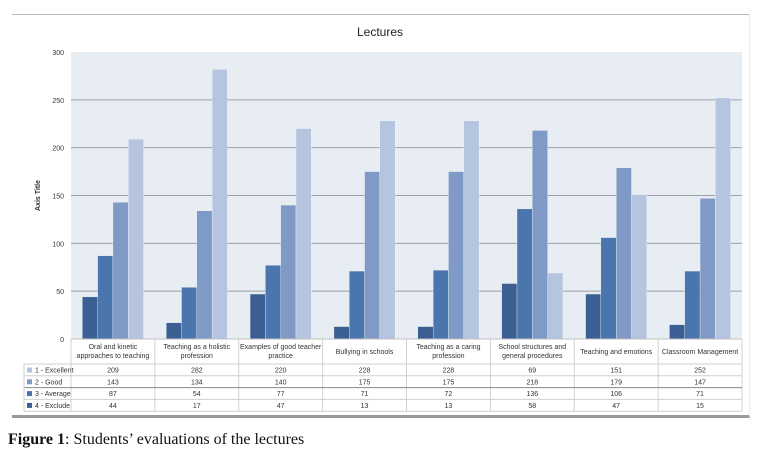  Describe the element at coordinates (449, 394) in the screenshot. I see `table-cell-value: 72` at that location.